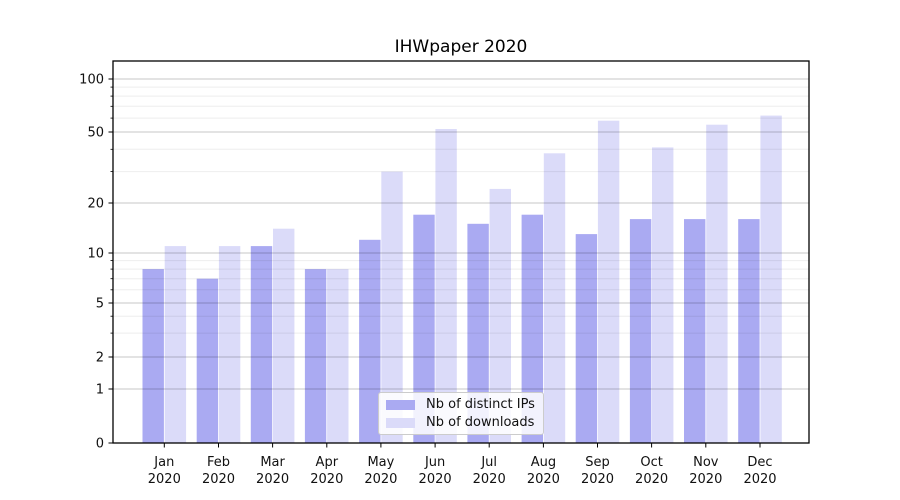 The height and width of the screenshot is (500, 900). Describe the element at coordinates (95, 204) in the screenshot. I see `y-tick-label: 20` at that location.